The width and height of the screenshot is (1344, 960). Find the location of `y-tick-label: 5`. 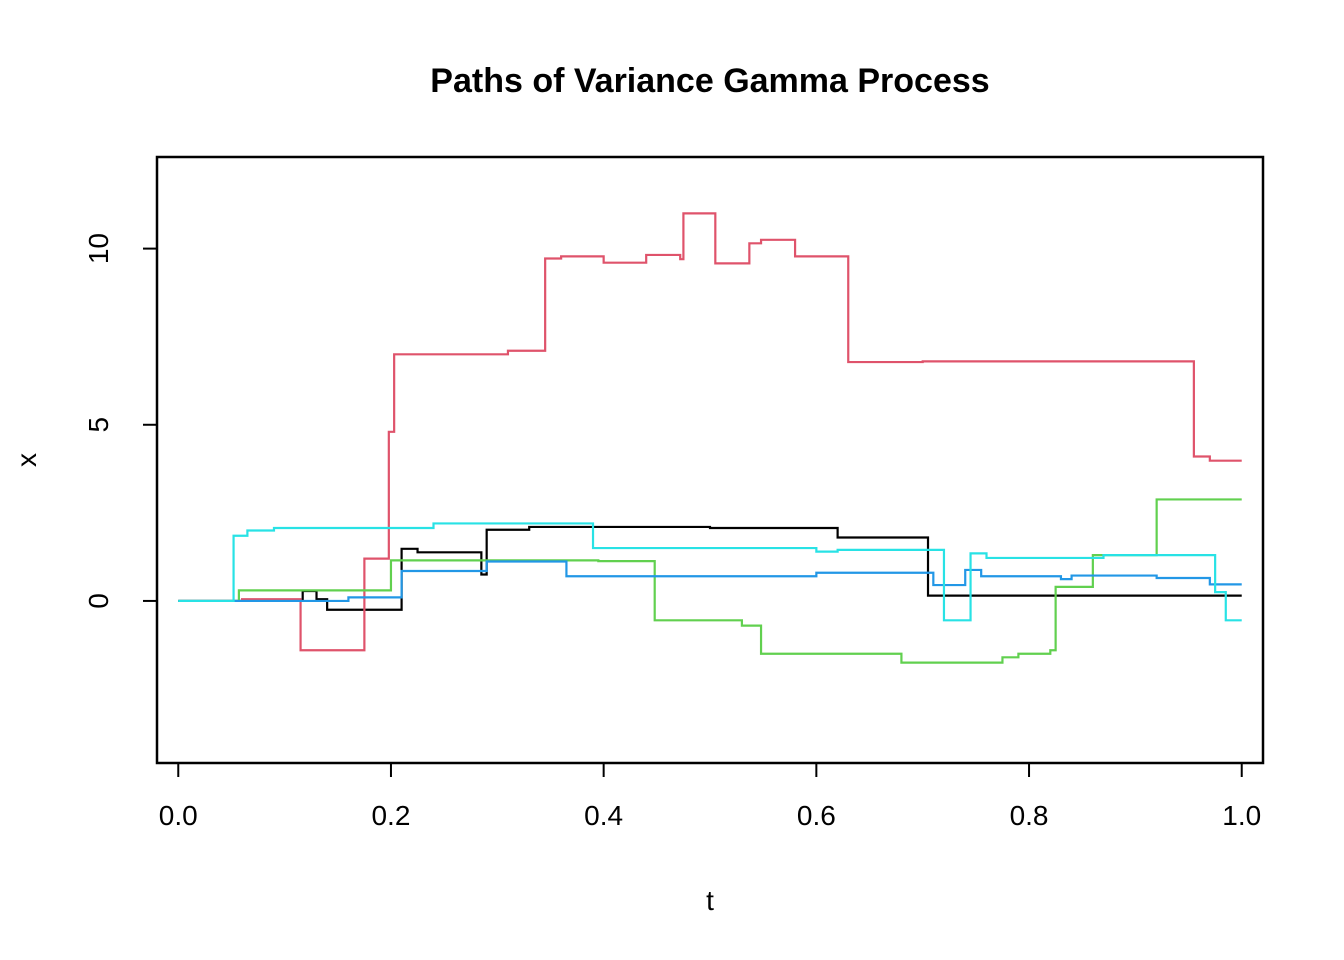

y-tick-label: 5 is located at coordinates (98, 425).